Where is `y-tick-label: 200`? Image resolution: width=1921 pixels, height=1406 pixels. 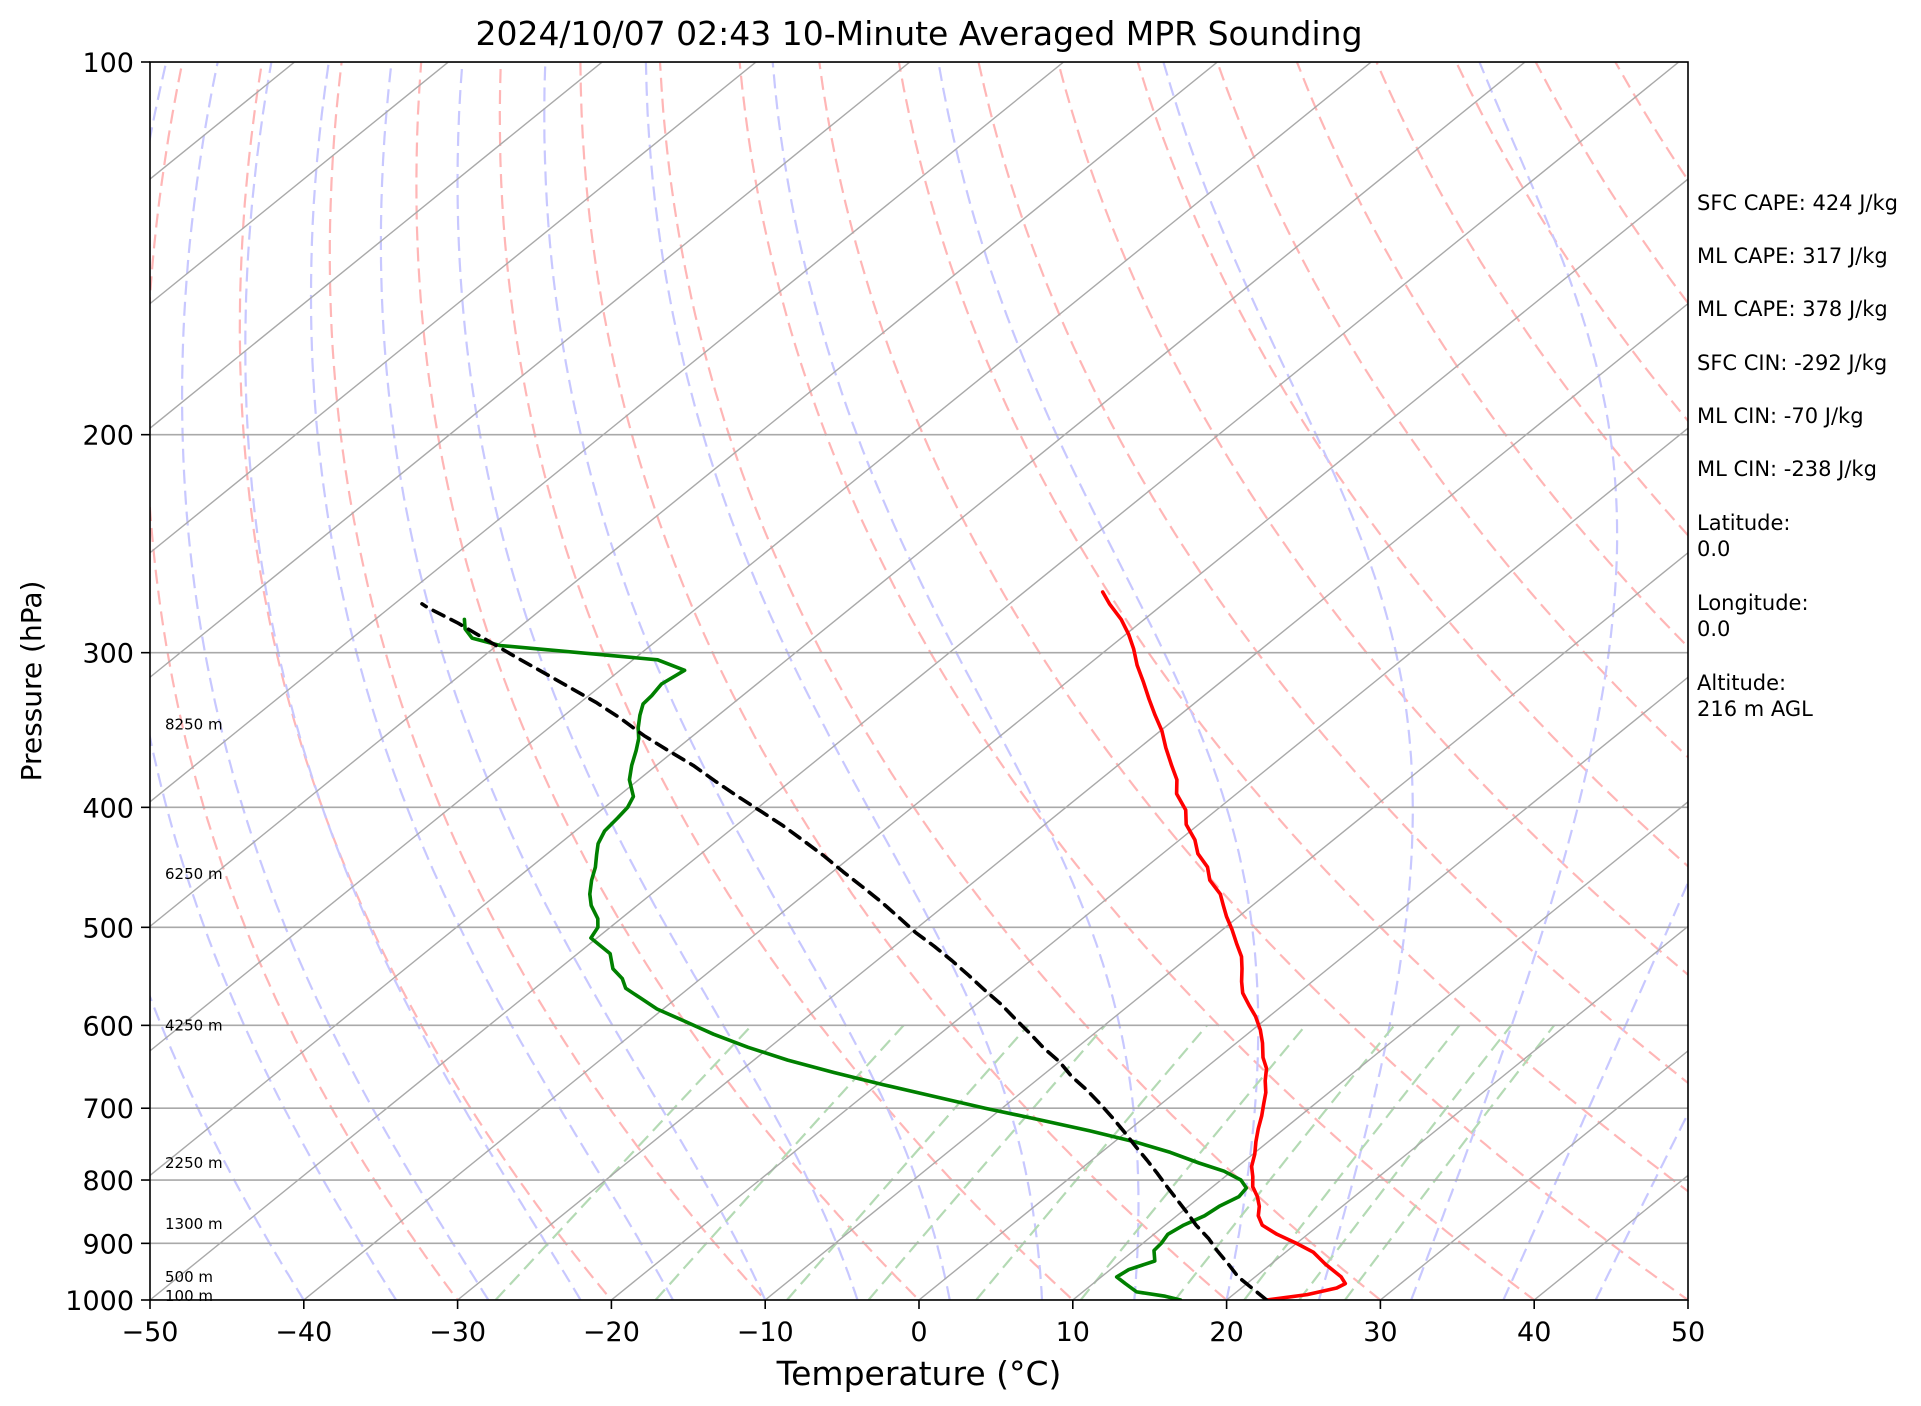 y-tick-label: 200 is located at coordinates (108, 436).